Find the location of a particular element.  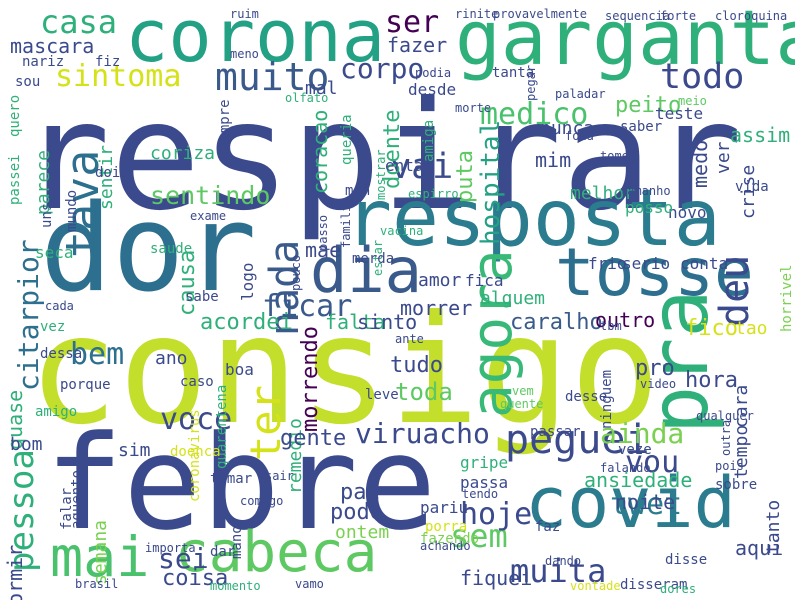

word-saber: saber is located at coordinates (641, 127).